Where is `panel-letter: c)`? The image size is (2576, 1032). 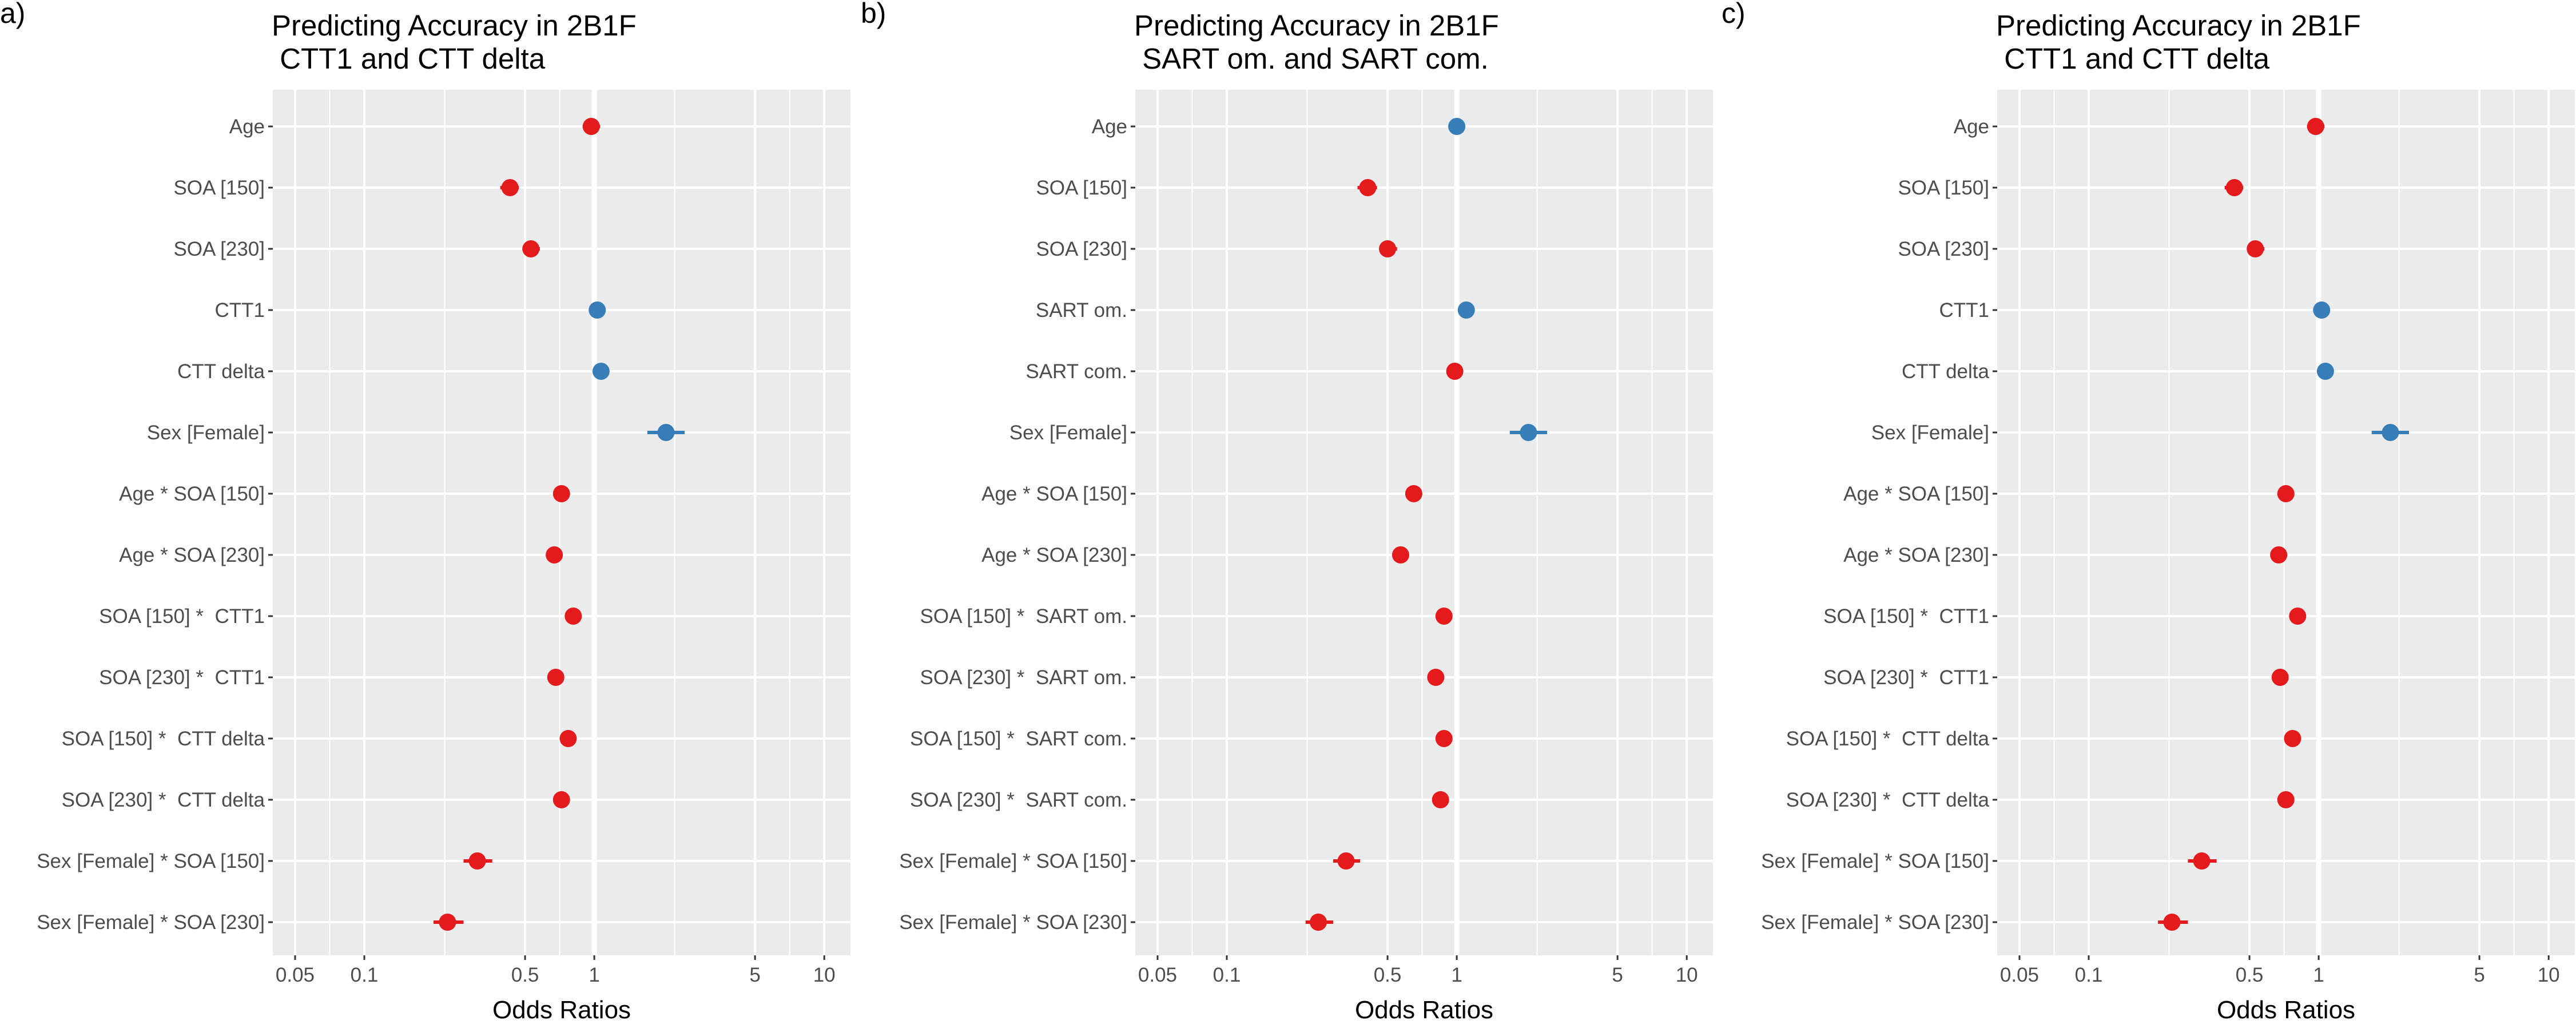 panel-letter: c) is located at coordinates (1734, 14).